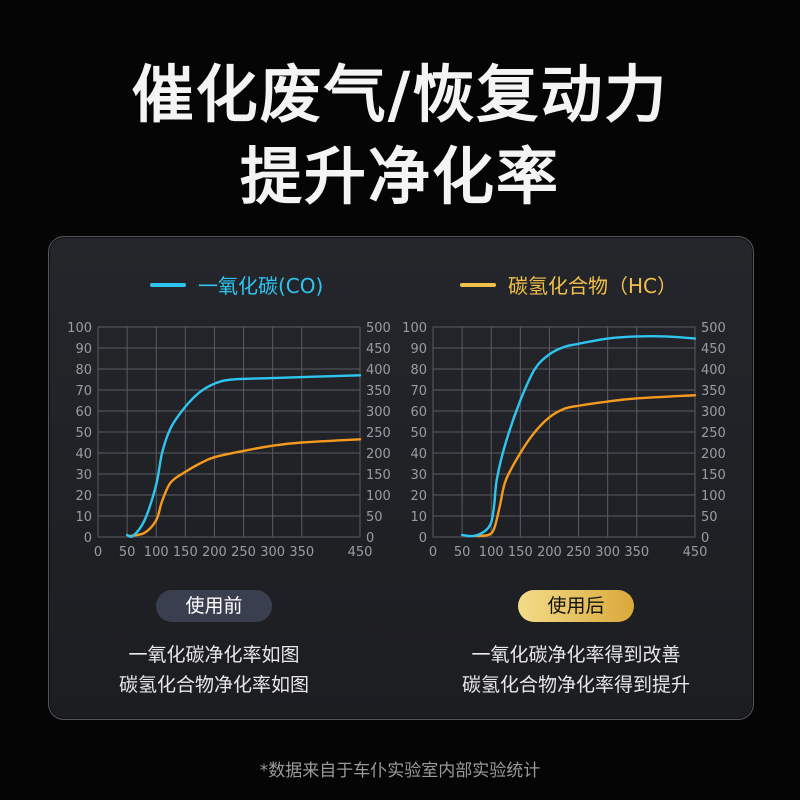 The width and height of the screenshot is (800, 800). Describe the element at coordinates (478, 284) in the screenshot. I see `legend-hc-swatch` at that location.